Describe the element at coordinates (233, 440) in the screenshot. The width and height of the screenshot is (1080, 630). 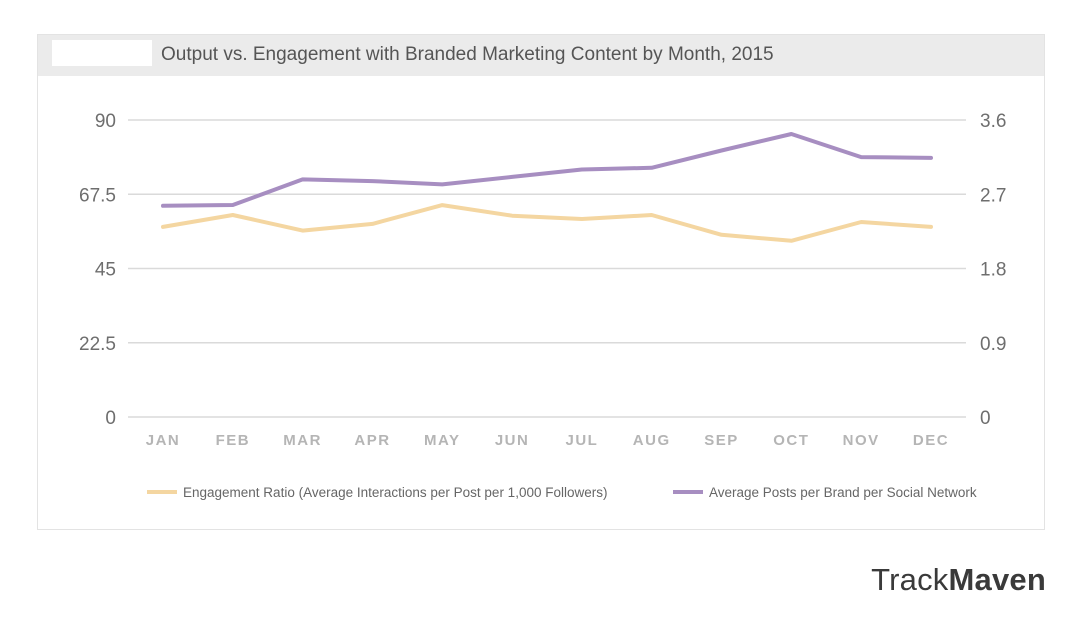
I see `x-tick-label: FEB` at that location.